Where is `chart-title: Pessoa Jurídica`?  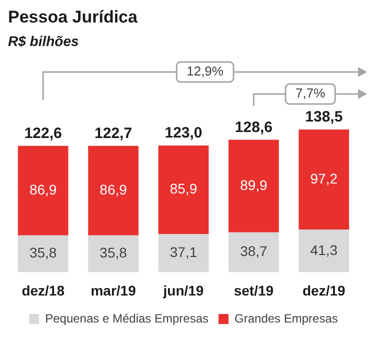 chart-title: Pessoa Jurídica is located at coordinates (73, 17).